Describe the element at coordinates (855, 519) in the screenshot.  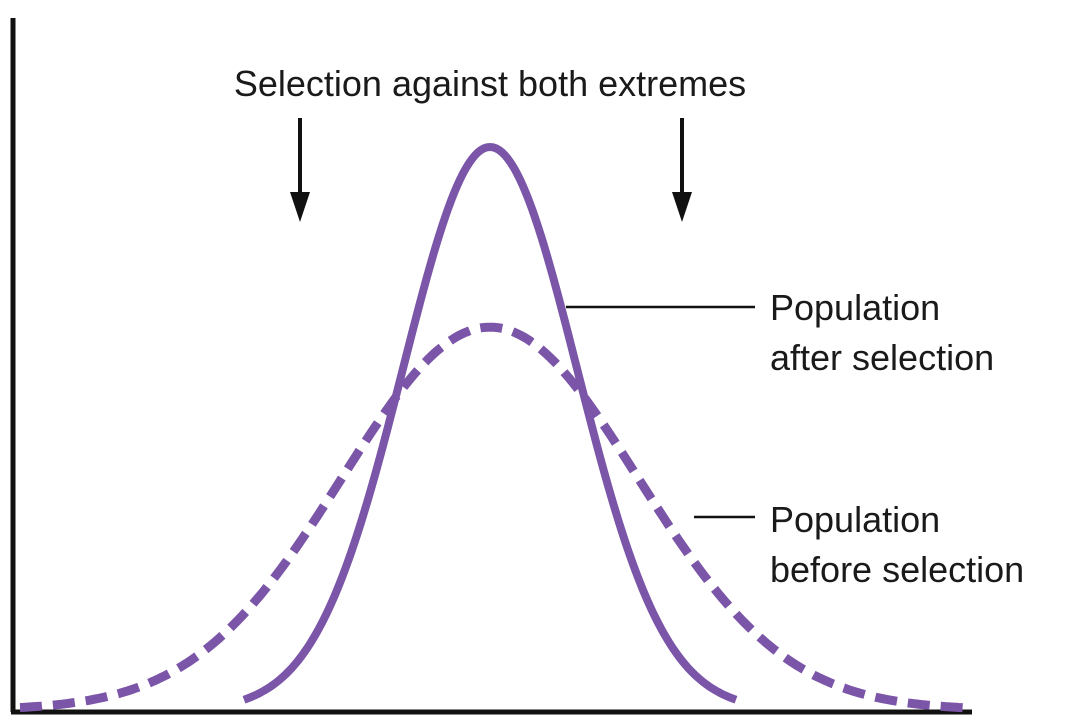
I see `before-selection-label-line1: Population` at that location.